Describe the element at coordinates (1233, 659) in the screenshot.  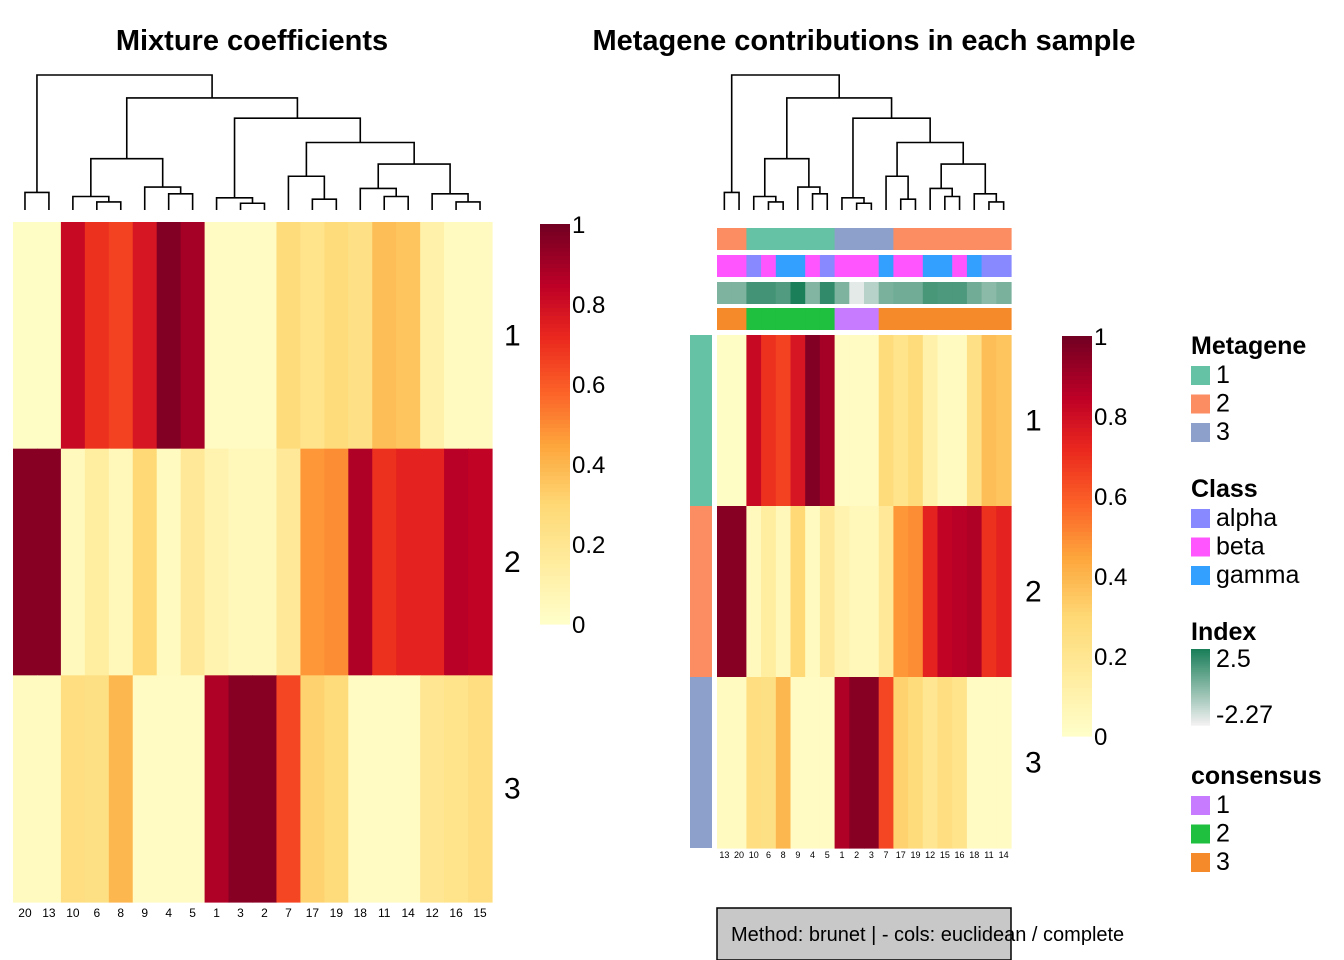
I see `index-max-label: 2.5` at that location.